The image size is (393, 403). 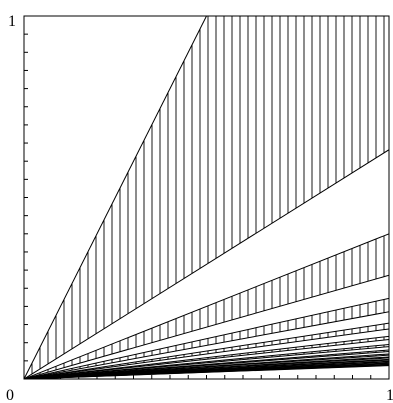 I want to click on wedge-14-lower-edge, so click(x=206, y=372).